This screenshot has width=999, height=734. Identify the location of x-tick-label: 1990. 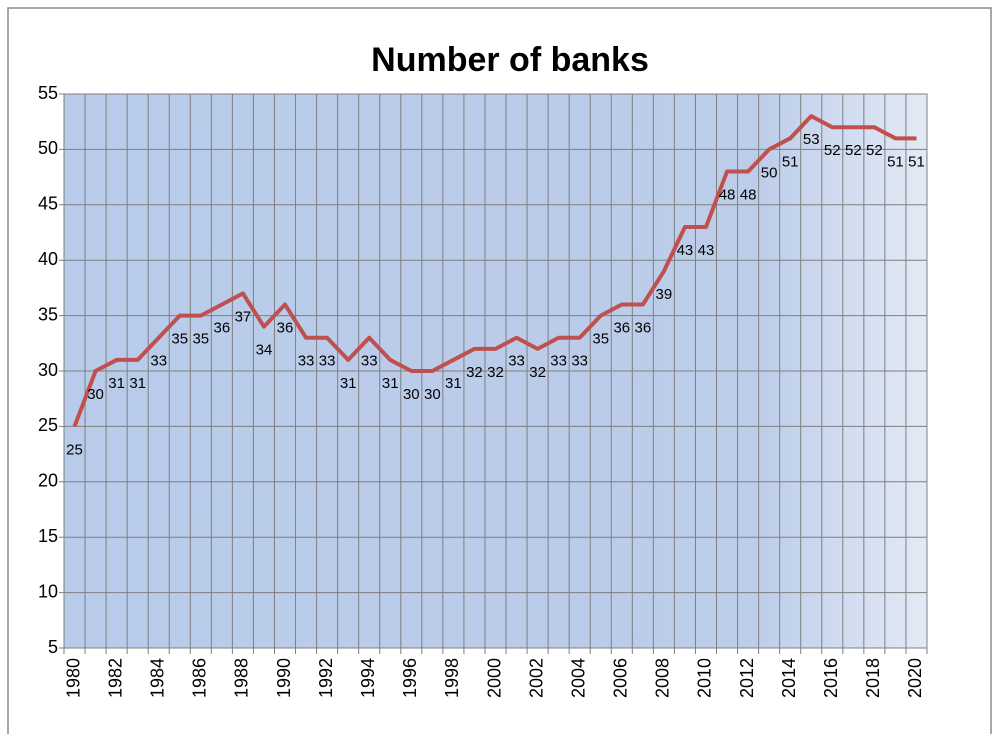
(284, 678).